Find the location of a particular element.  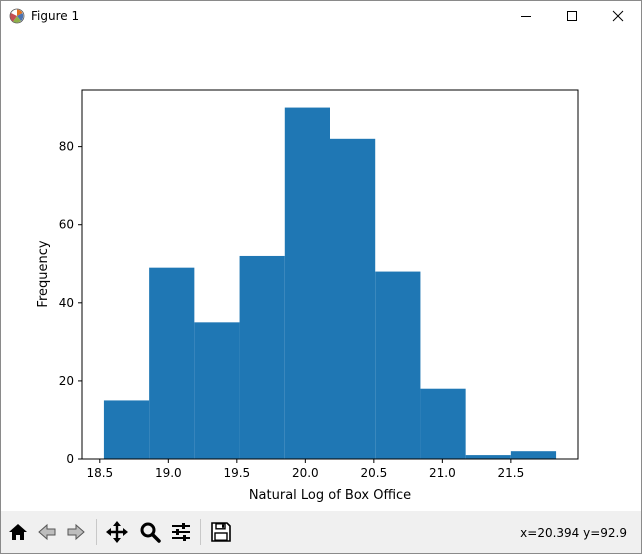

sliders-icon is located at coordinates (181, 532).